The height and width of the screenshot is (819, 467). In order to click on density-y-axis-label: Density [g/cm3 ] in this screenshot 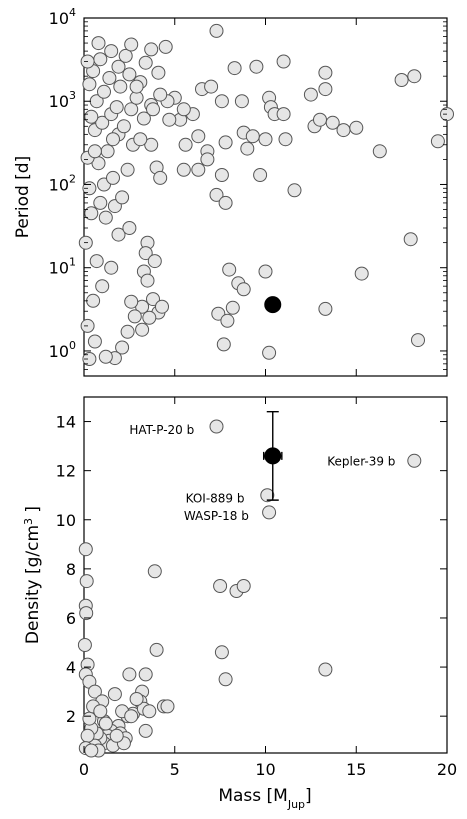, I will do `click(33, 575)`.